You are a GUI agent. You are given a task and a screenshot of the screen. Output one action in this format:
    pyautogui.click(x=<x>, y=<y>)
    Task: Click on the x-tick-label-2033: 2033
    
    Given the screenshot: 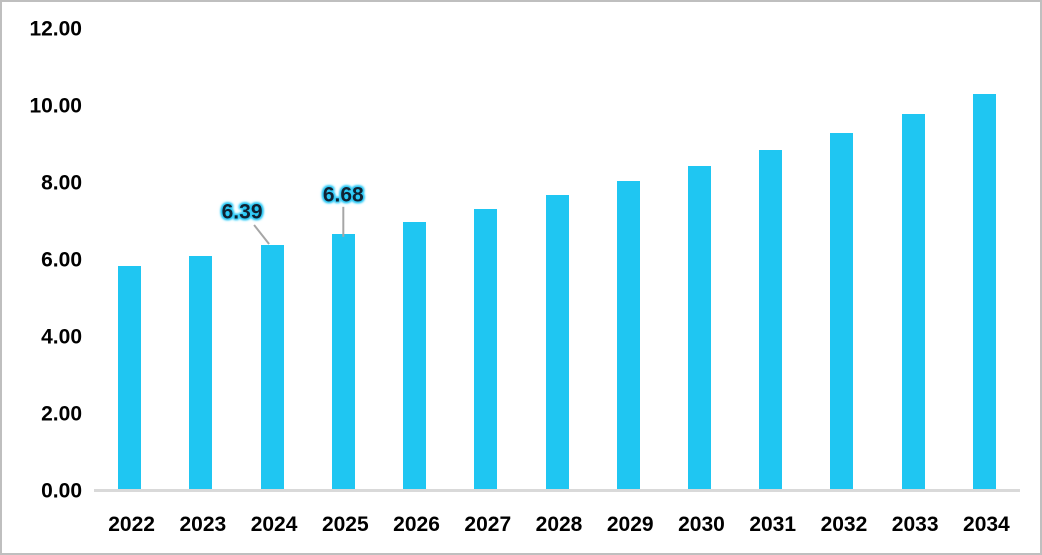 What is the action you would take?
    pyautogui.click(x=915, y=524)
    